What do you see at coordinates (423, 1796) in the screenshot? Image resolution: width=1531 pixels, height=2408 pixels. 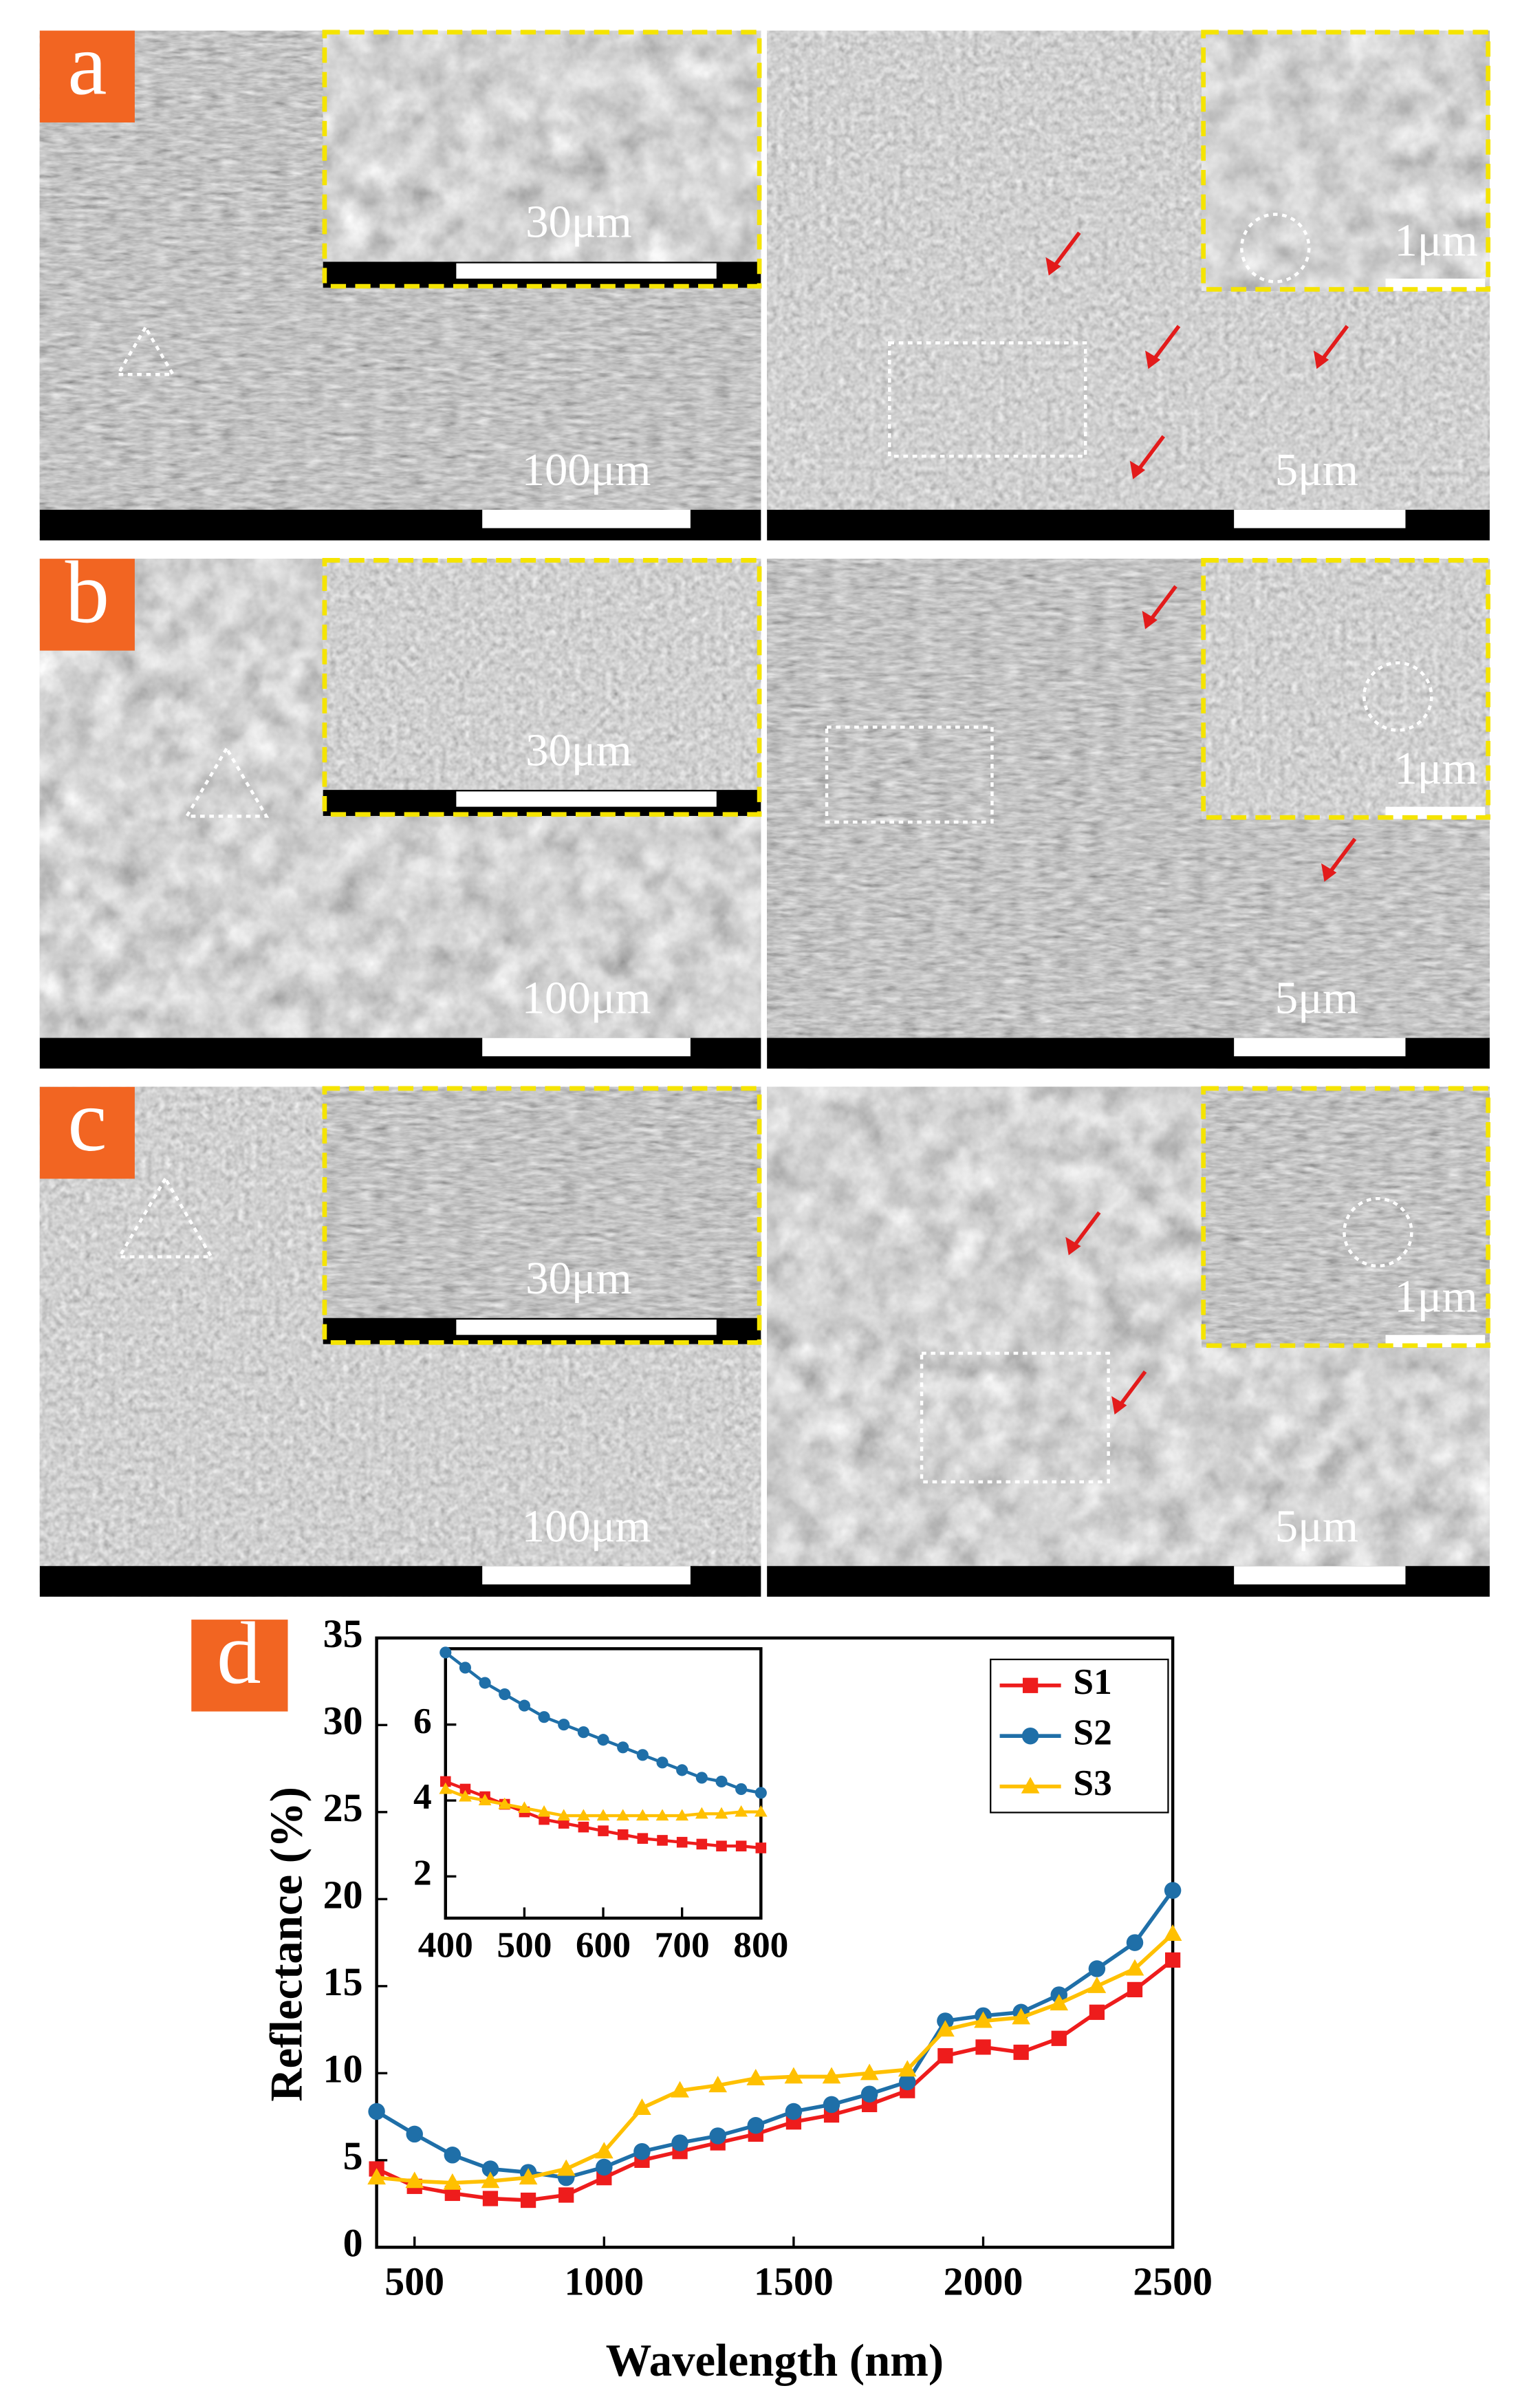 I see `y-tick-label: 4` at bounding box center [423, 1796].